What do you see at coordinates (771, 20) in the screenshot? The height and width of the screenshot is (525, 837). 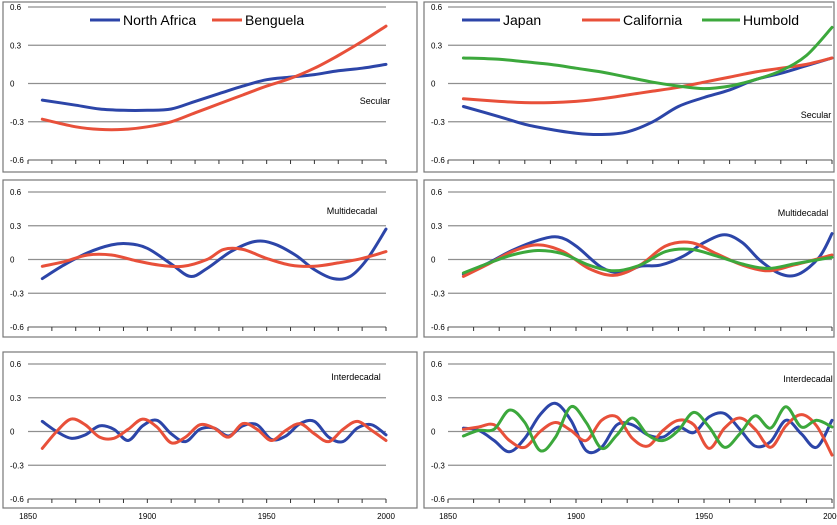 I see `legend-label: Humbold` at bounding box center [771, 20].